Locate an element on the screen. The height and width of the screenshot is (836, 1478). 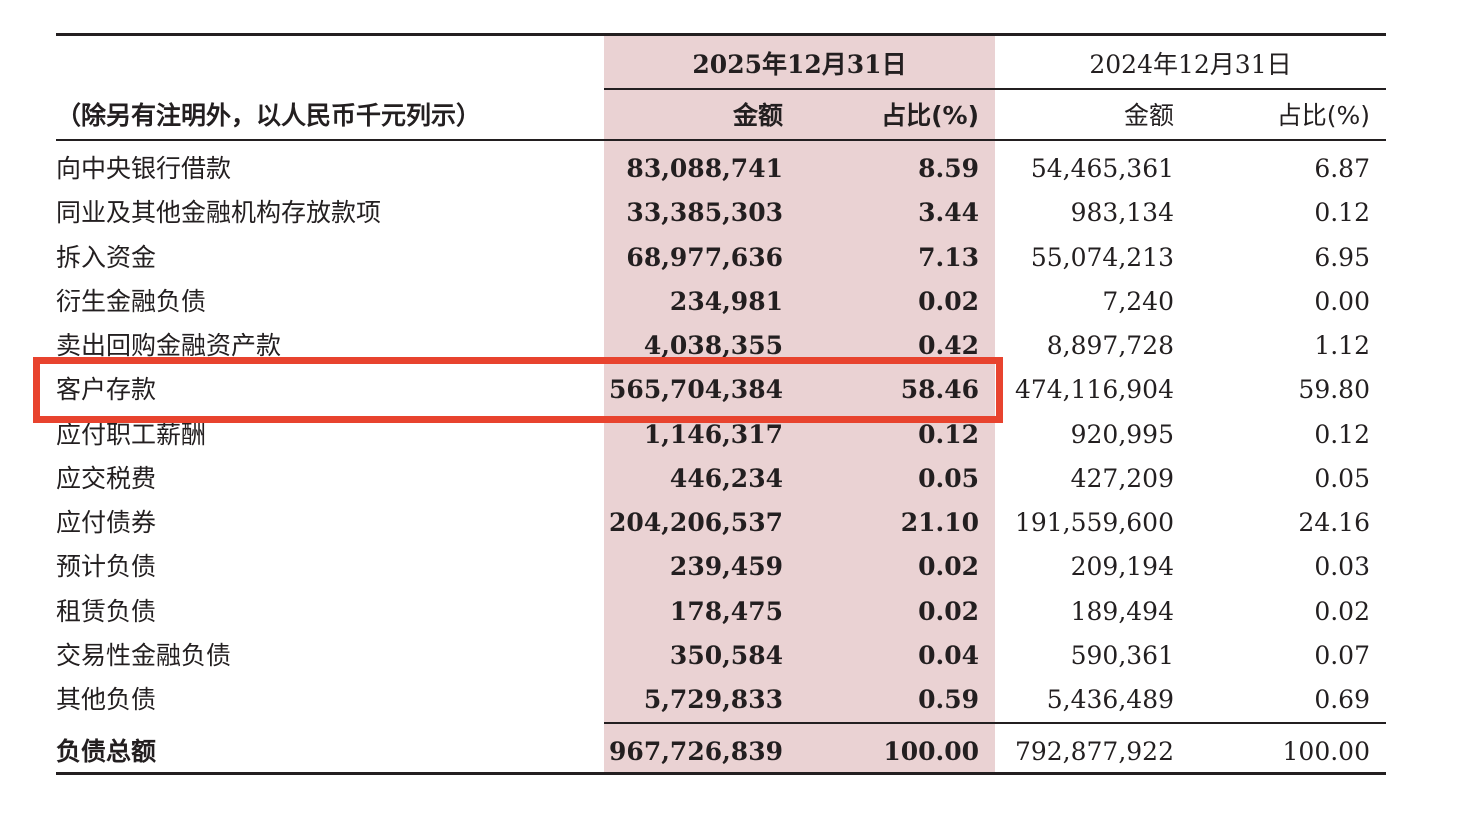
ratio-2024: 6.87 is located at coordinates (1342, 168).